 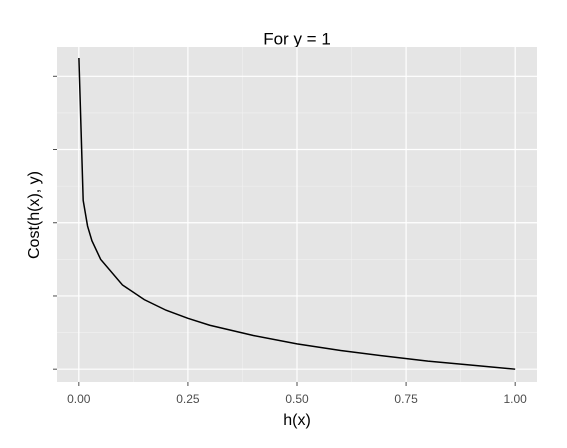 I want to click on x-tick-label: 0.25, so click(x=188, y=399).